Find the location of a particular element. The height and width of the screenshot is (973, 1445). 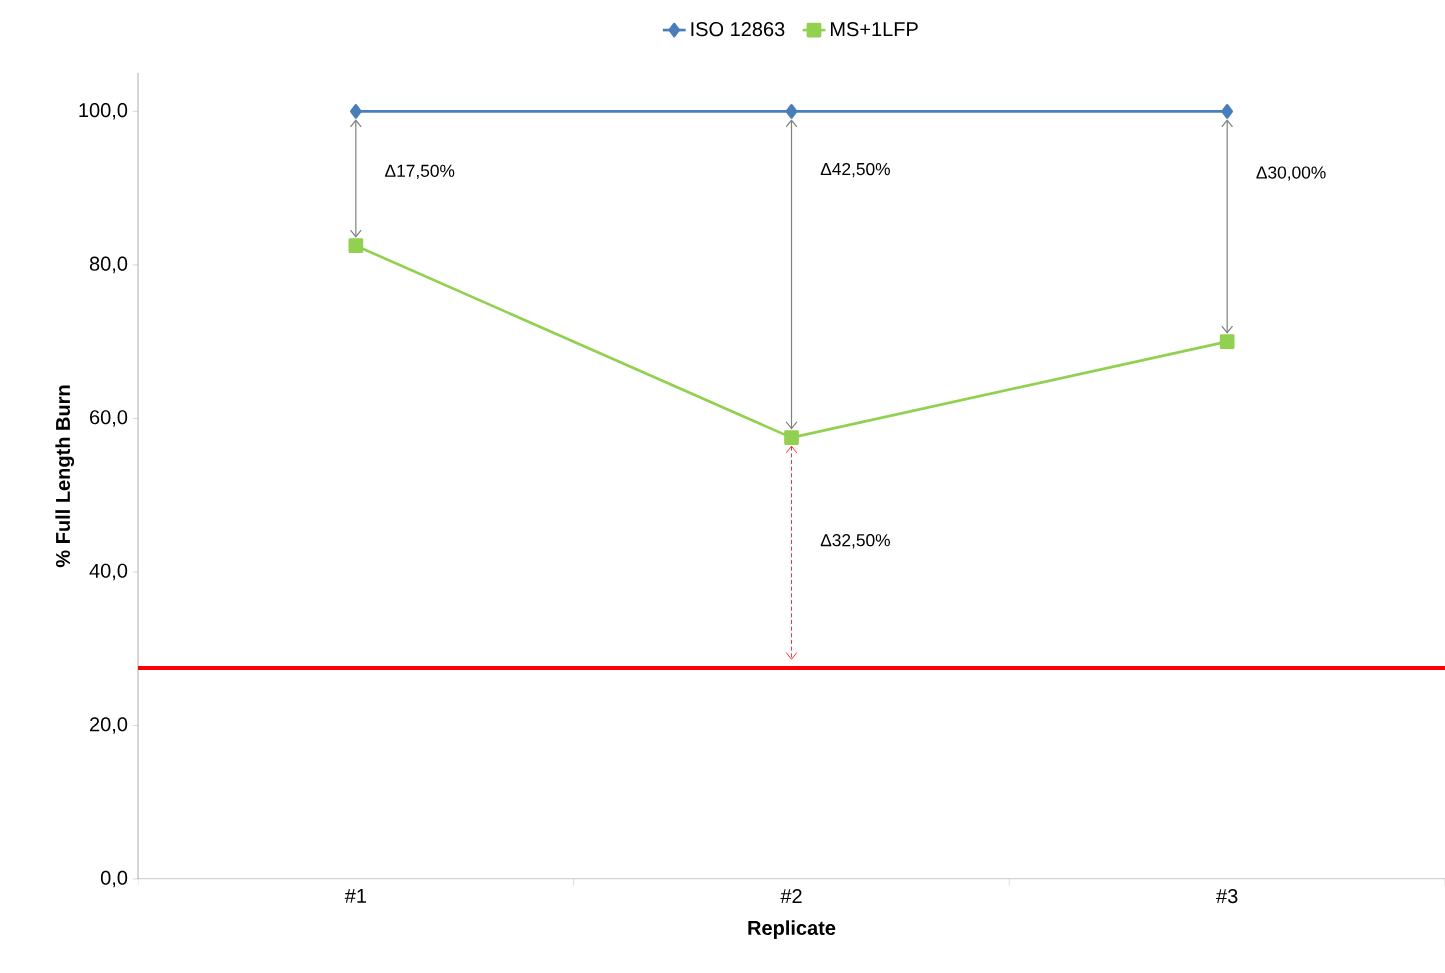

y-tick-label: 60,0 is located at coordinates (109, 418).